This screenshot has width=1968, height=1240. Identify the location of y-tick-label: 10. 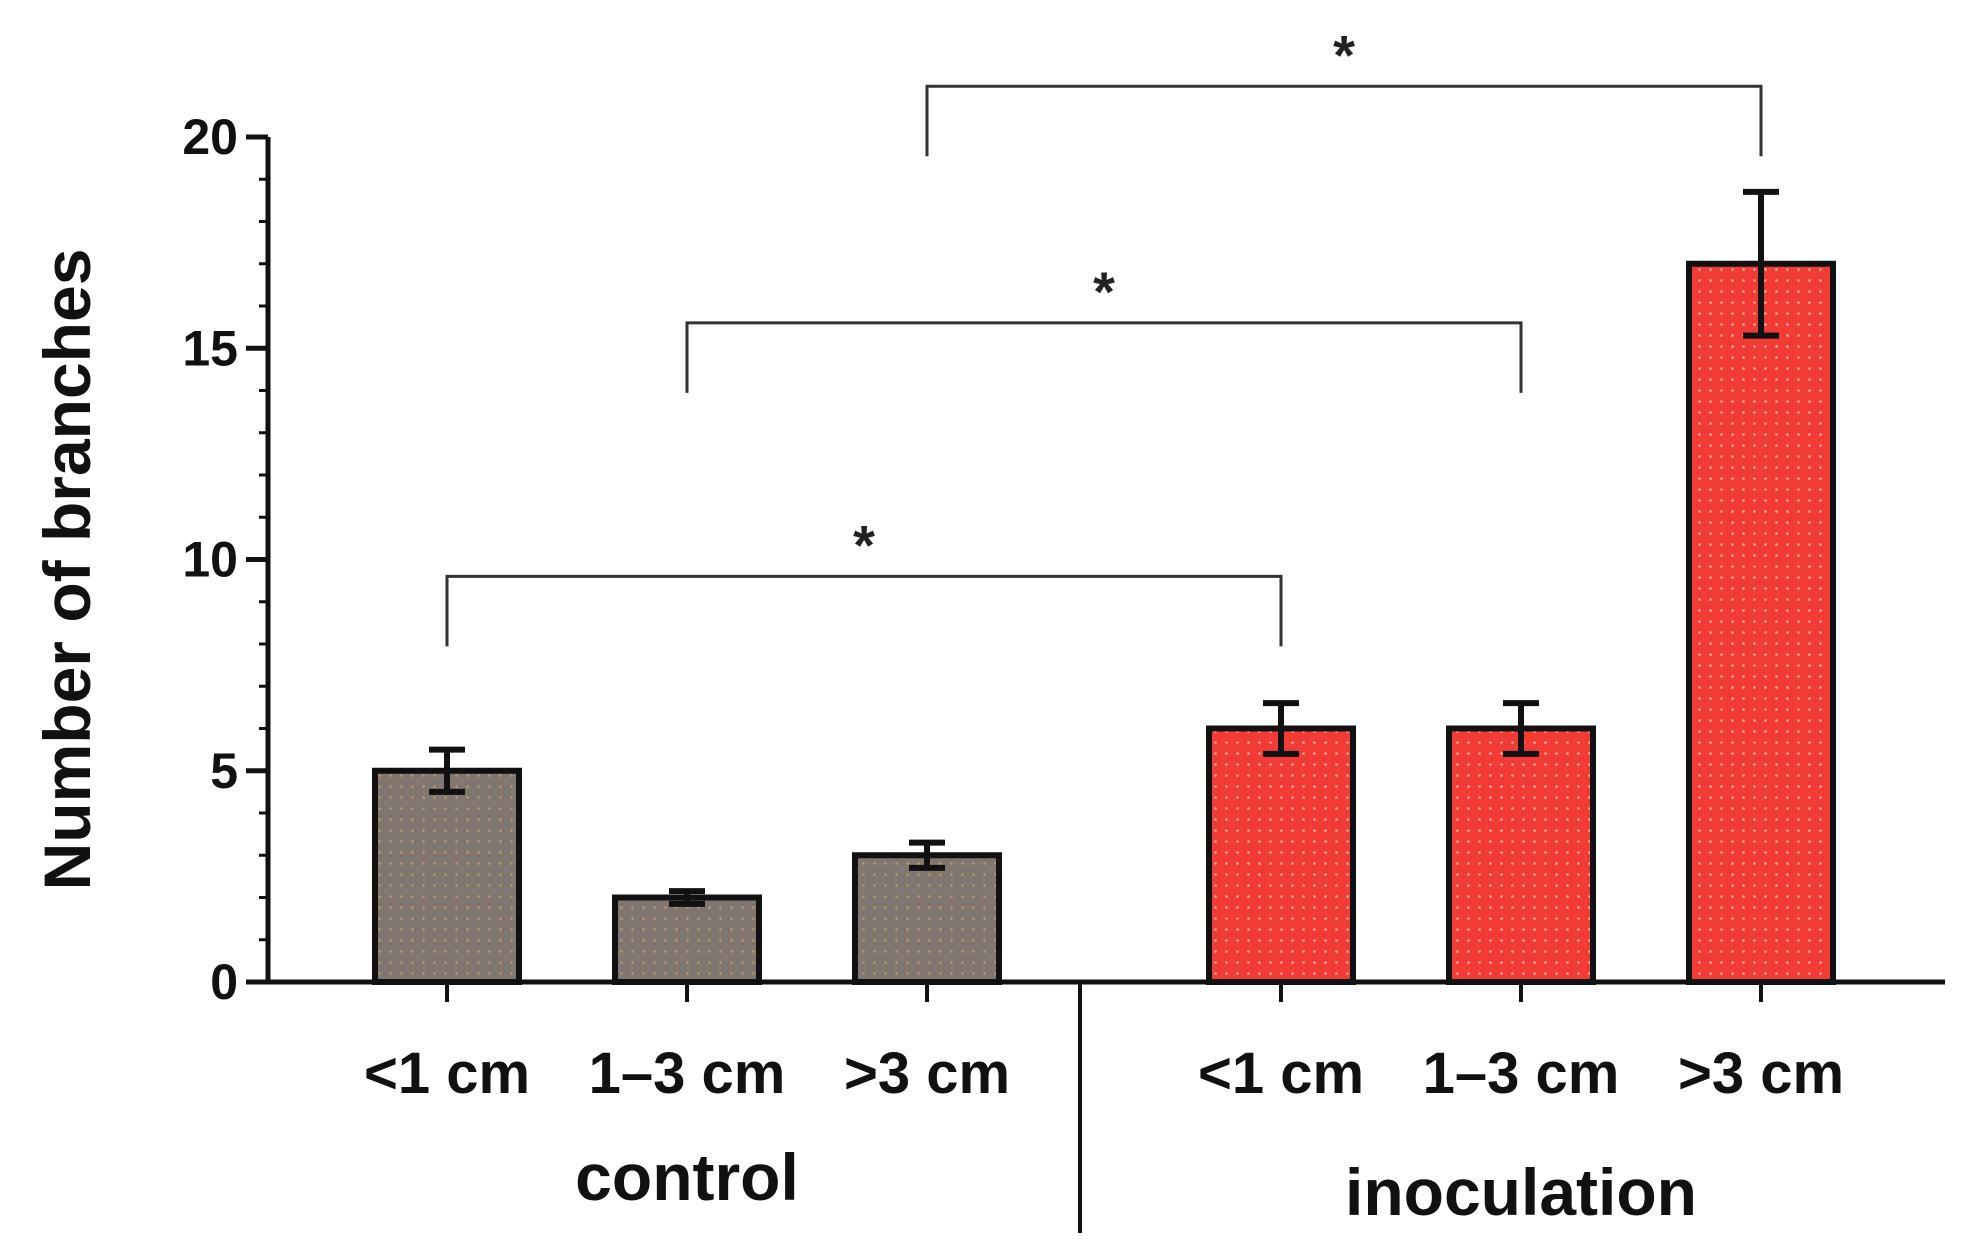
(210, 560).